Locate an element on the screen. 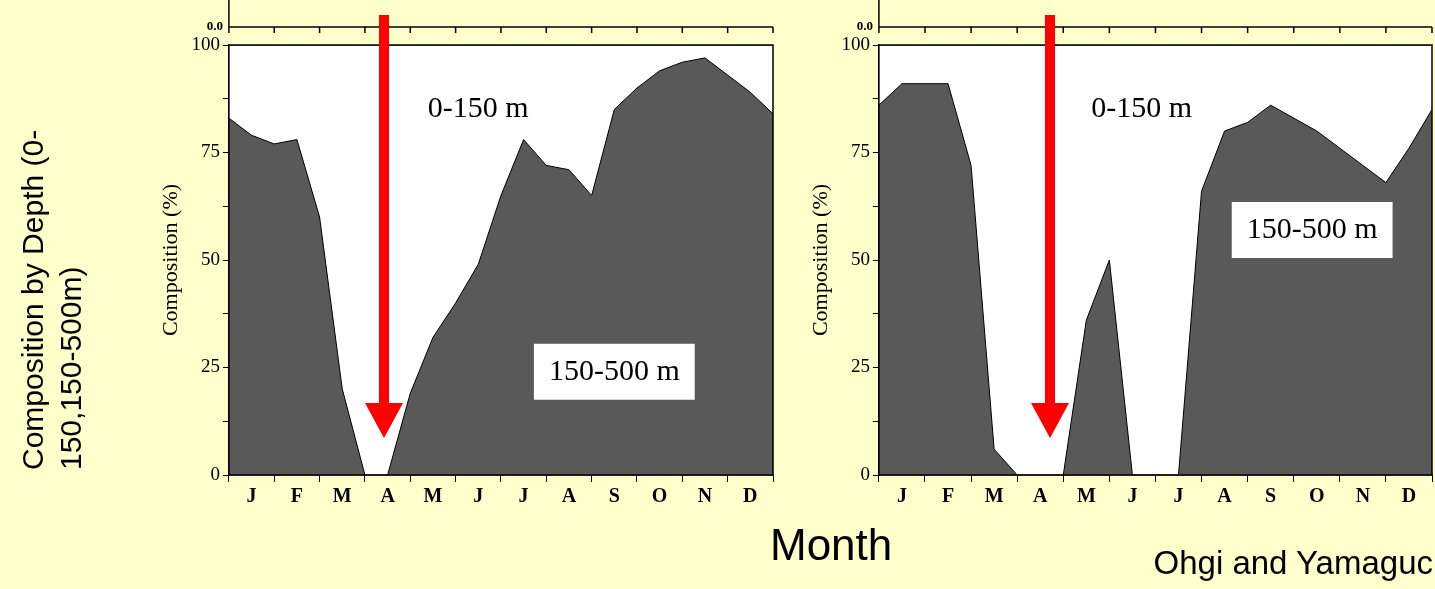  text: Ohgi and Yamaguc is located at coordinates (1293, 563).